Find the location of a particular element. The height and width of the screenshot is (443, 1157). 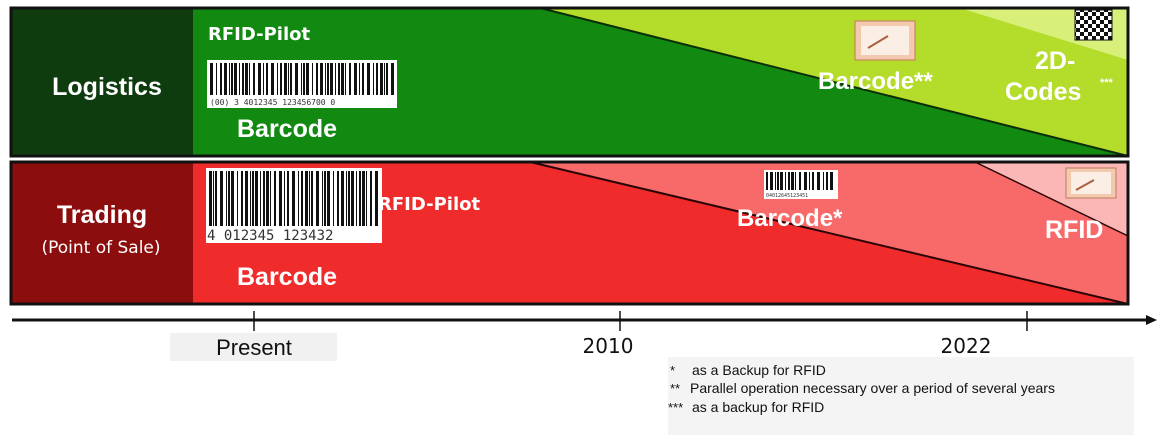

logistics-future-barcode-label: Barcode** is located at coordinates (875, 81).